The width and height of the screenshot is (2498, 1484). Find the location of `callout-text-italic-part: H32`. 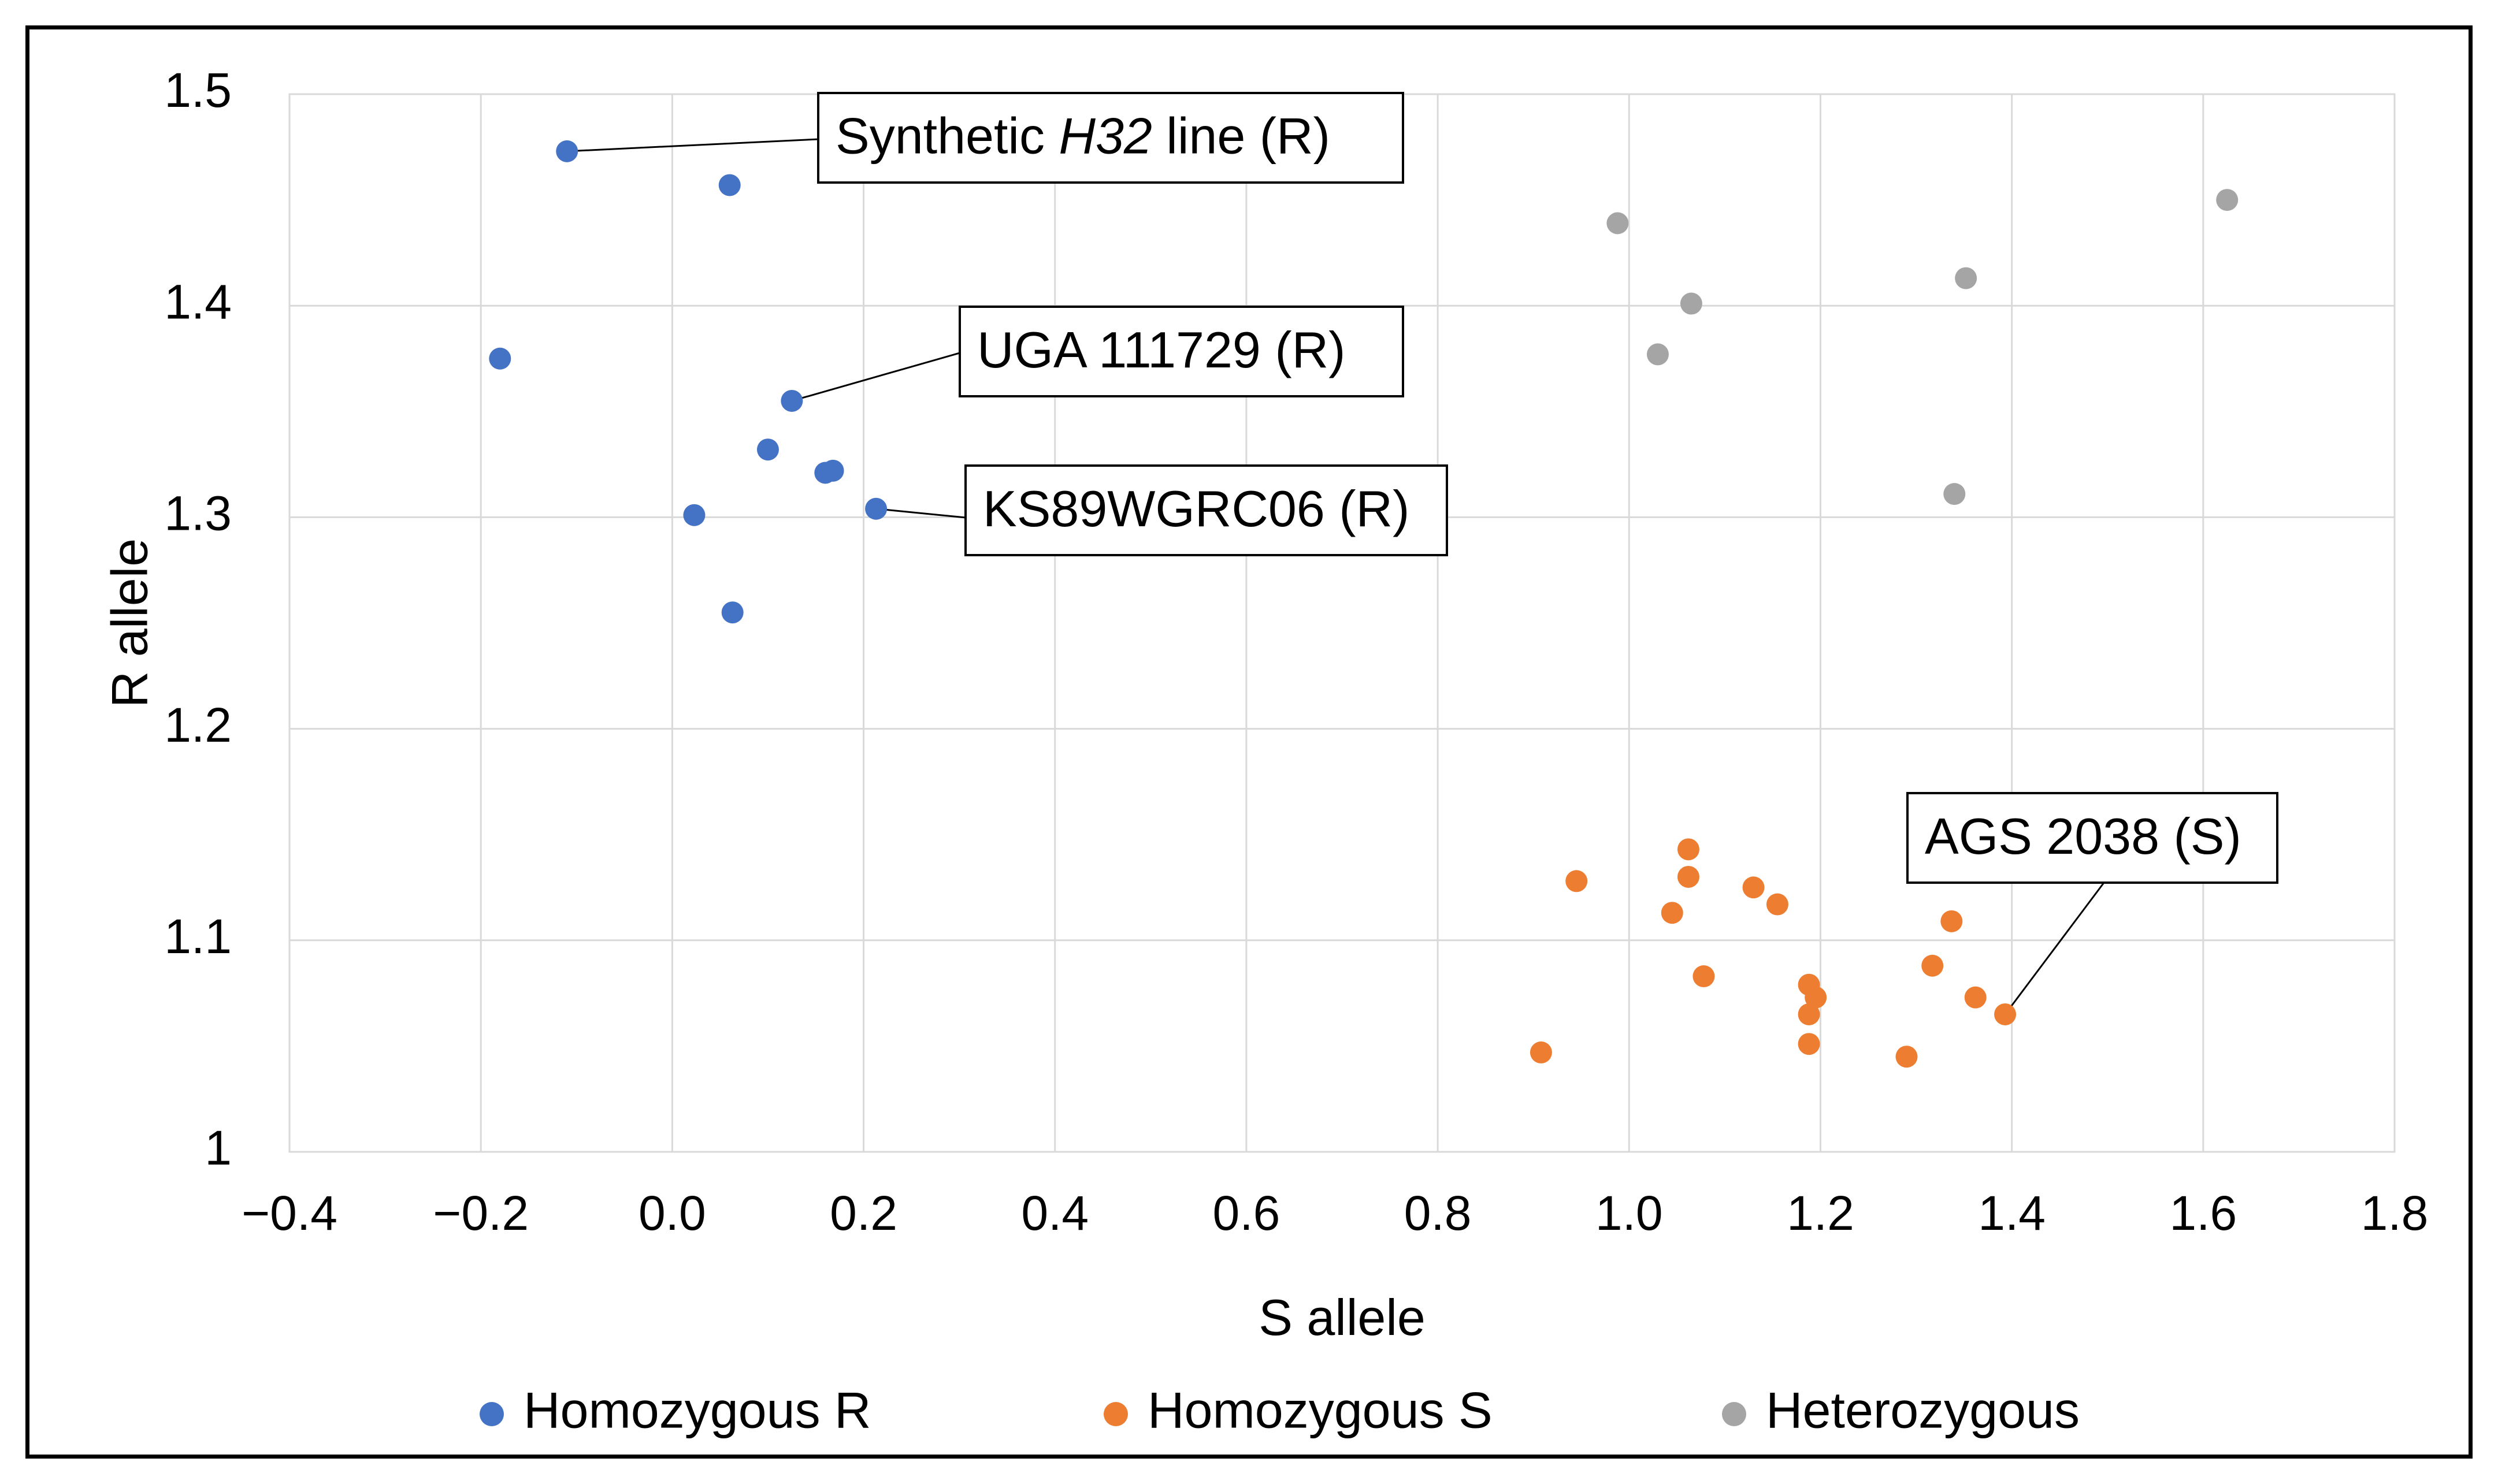

callout-text-italic-part: H32 is located at coordinates (1105, 136).